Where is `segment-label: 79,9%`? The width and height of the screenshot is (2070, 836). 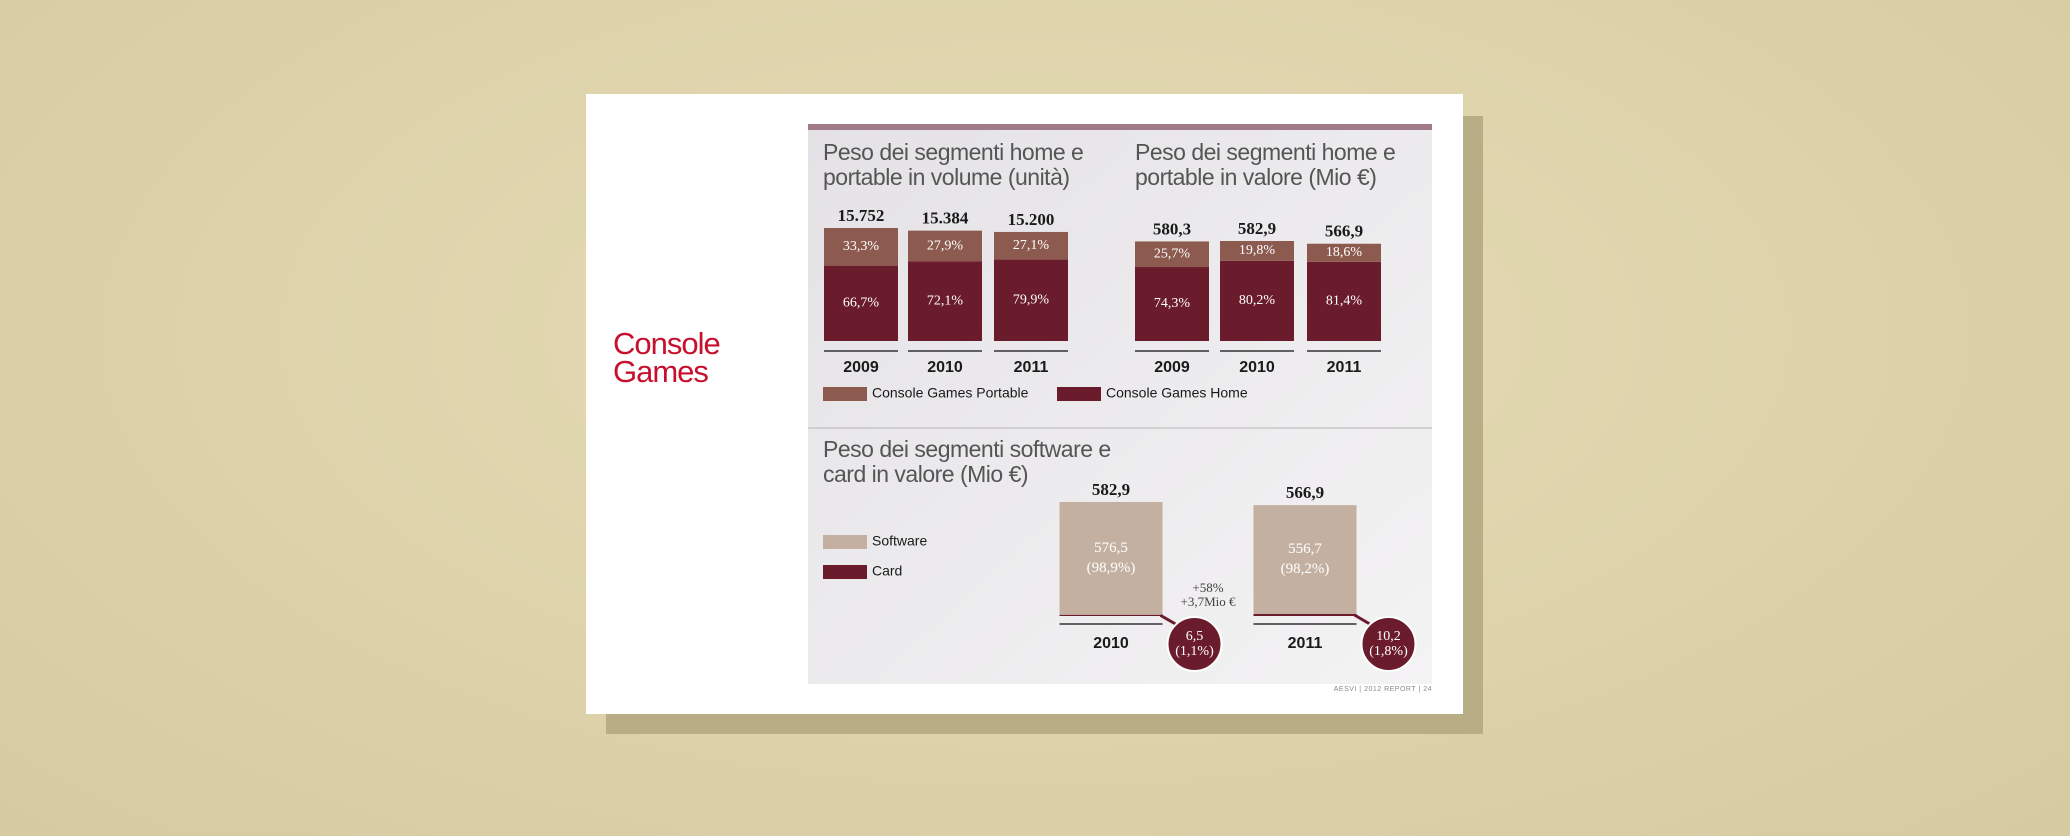 segment-label: 79,9% is located at coordinates (1031, 300).